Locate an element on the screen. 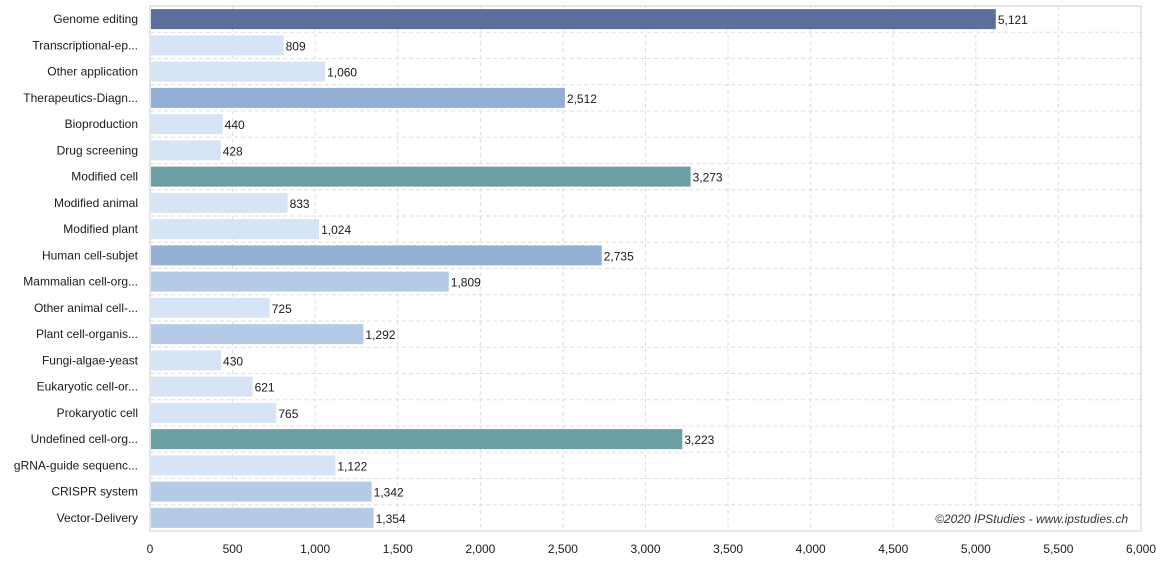 The width and height of the screenshot is (1160, 564). value-label: 1,809 is located at coordinates (466, 283).